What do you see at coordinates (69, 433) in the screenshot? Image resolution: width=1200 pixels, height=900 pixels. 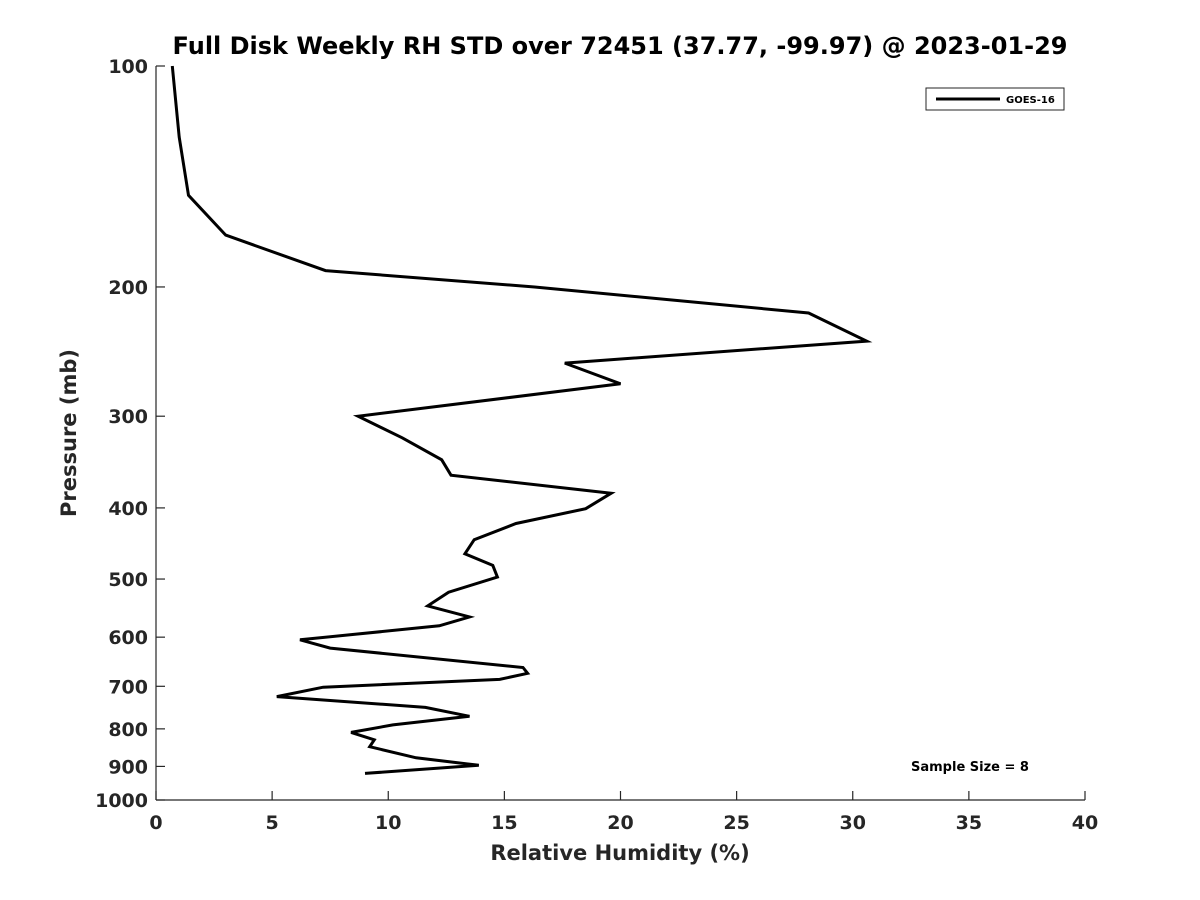 I see `y-axis-label: Pressure (mb)` at bounding box center [69, 433].